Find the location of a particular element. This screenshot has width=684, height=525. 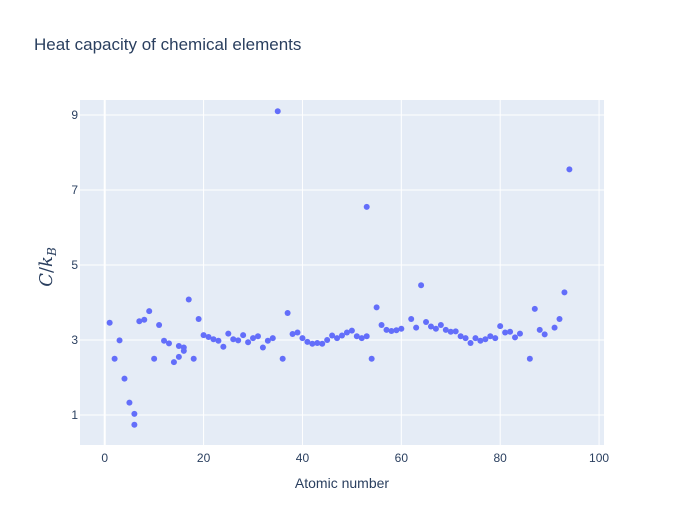

y-axis-title-k: k is located at coordinates (46, 261).